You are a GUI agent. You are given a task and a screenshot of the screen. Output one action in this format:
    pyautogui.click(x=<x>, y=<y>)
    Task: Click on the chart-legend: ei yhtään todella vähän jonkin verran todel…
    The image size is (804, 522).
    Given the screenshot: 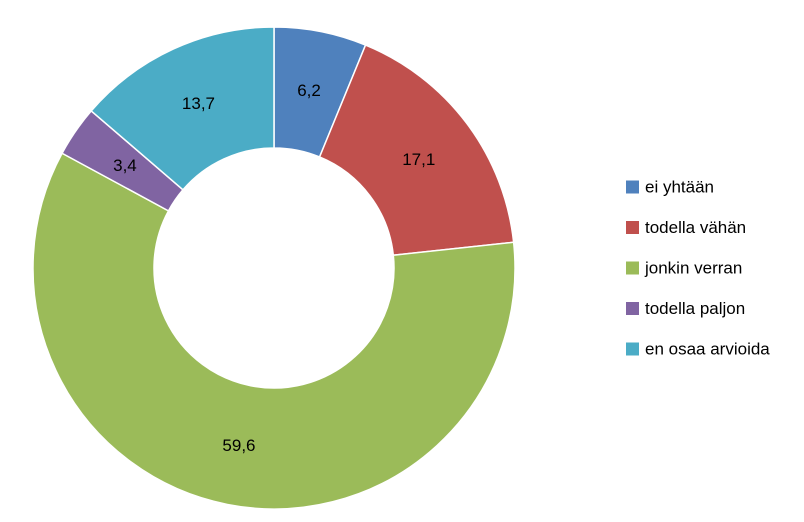 What is the action you would take?
    pyautogui.click(x=698, y=268)
    